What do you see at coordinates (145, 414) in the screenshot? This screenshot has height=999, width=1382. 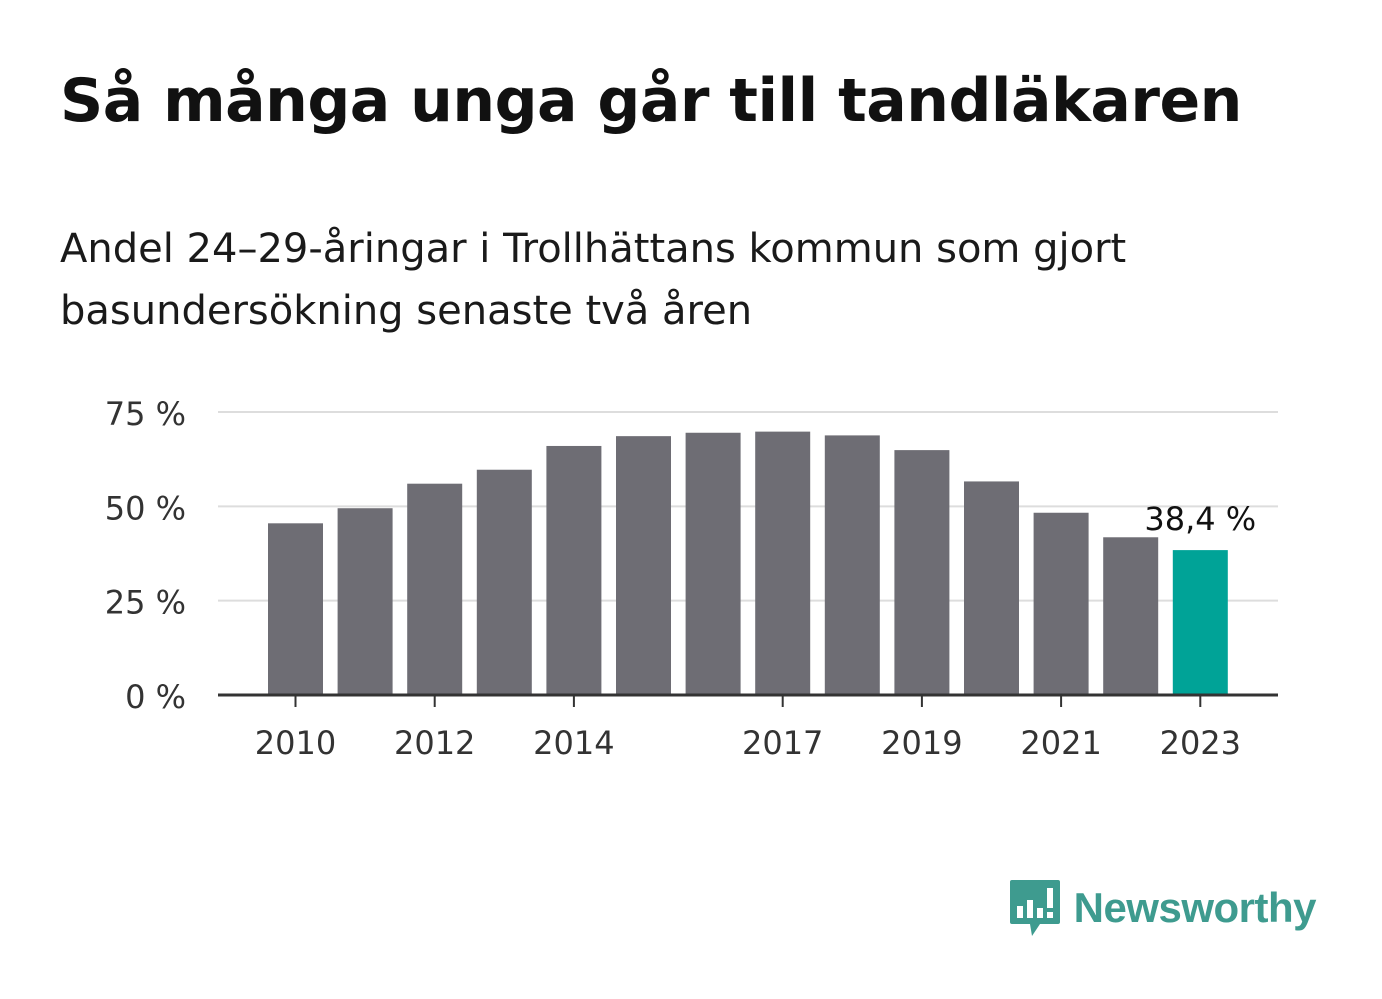 I see `y-tick-label: 75 %` at bounding box center [145, 414].